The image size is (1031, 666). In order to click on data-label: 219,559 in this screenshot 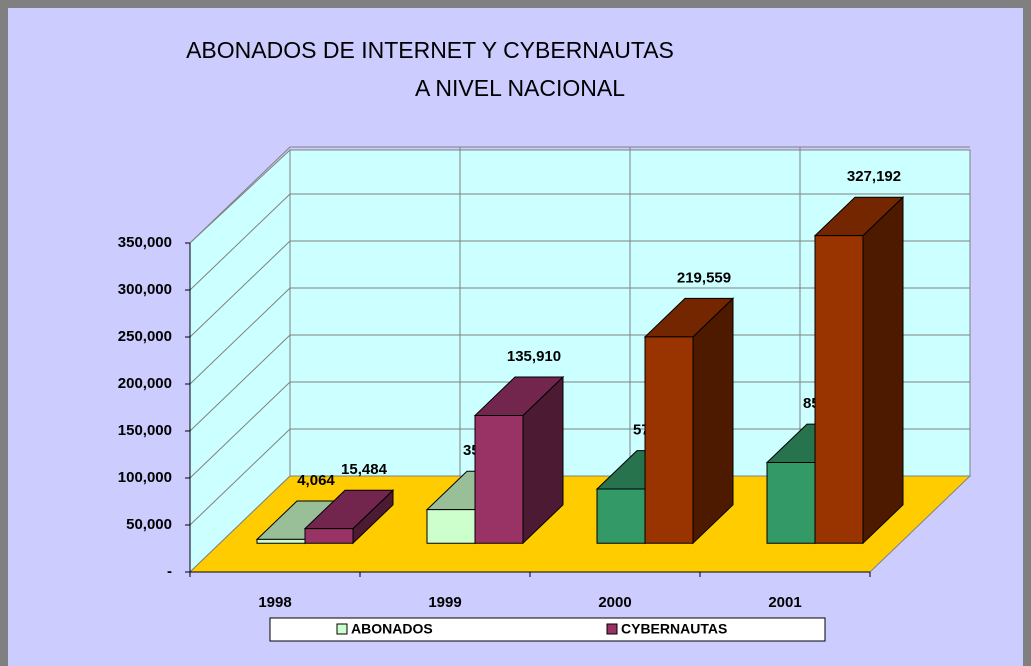, I will do `click(704, 277)`.